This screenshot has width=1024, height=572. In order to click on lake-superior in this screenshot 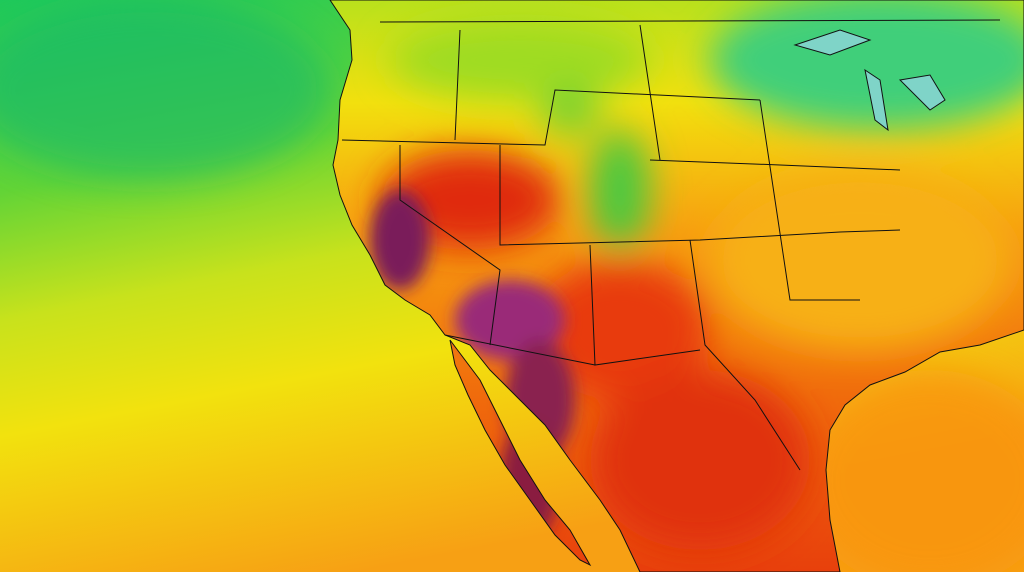, I will do `click(832, 42)`.